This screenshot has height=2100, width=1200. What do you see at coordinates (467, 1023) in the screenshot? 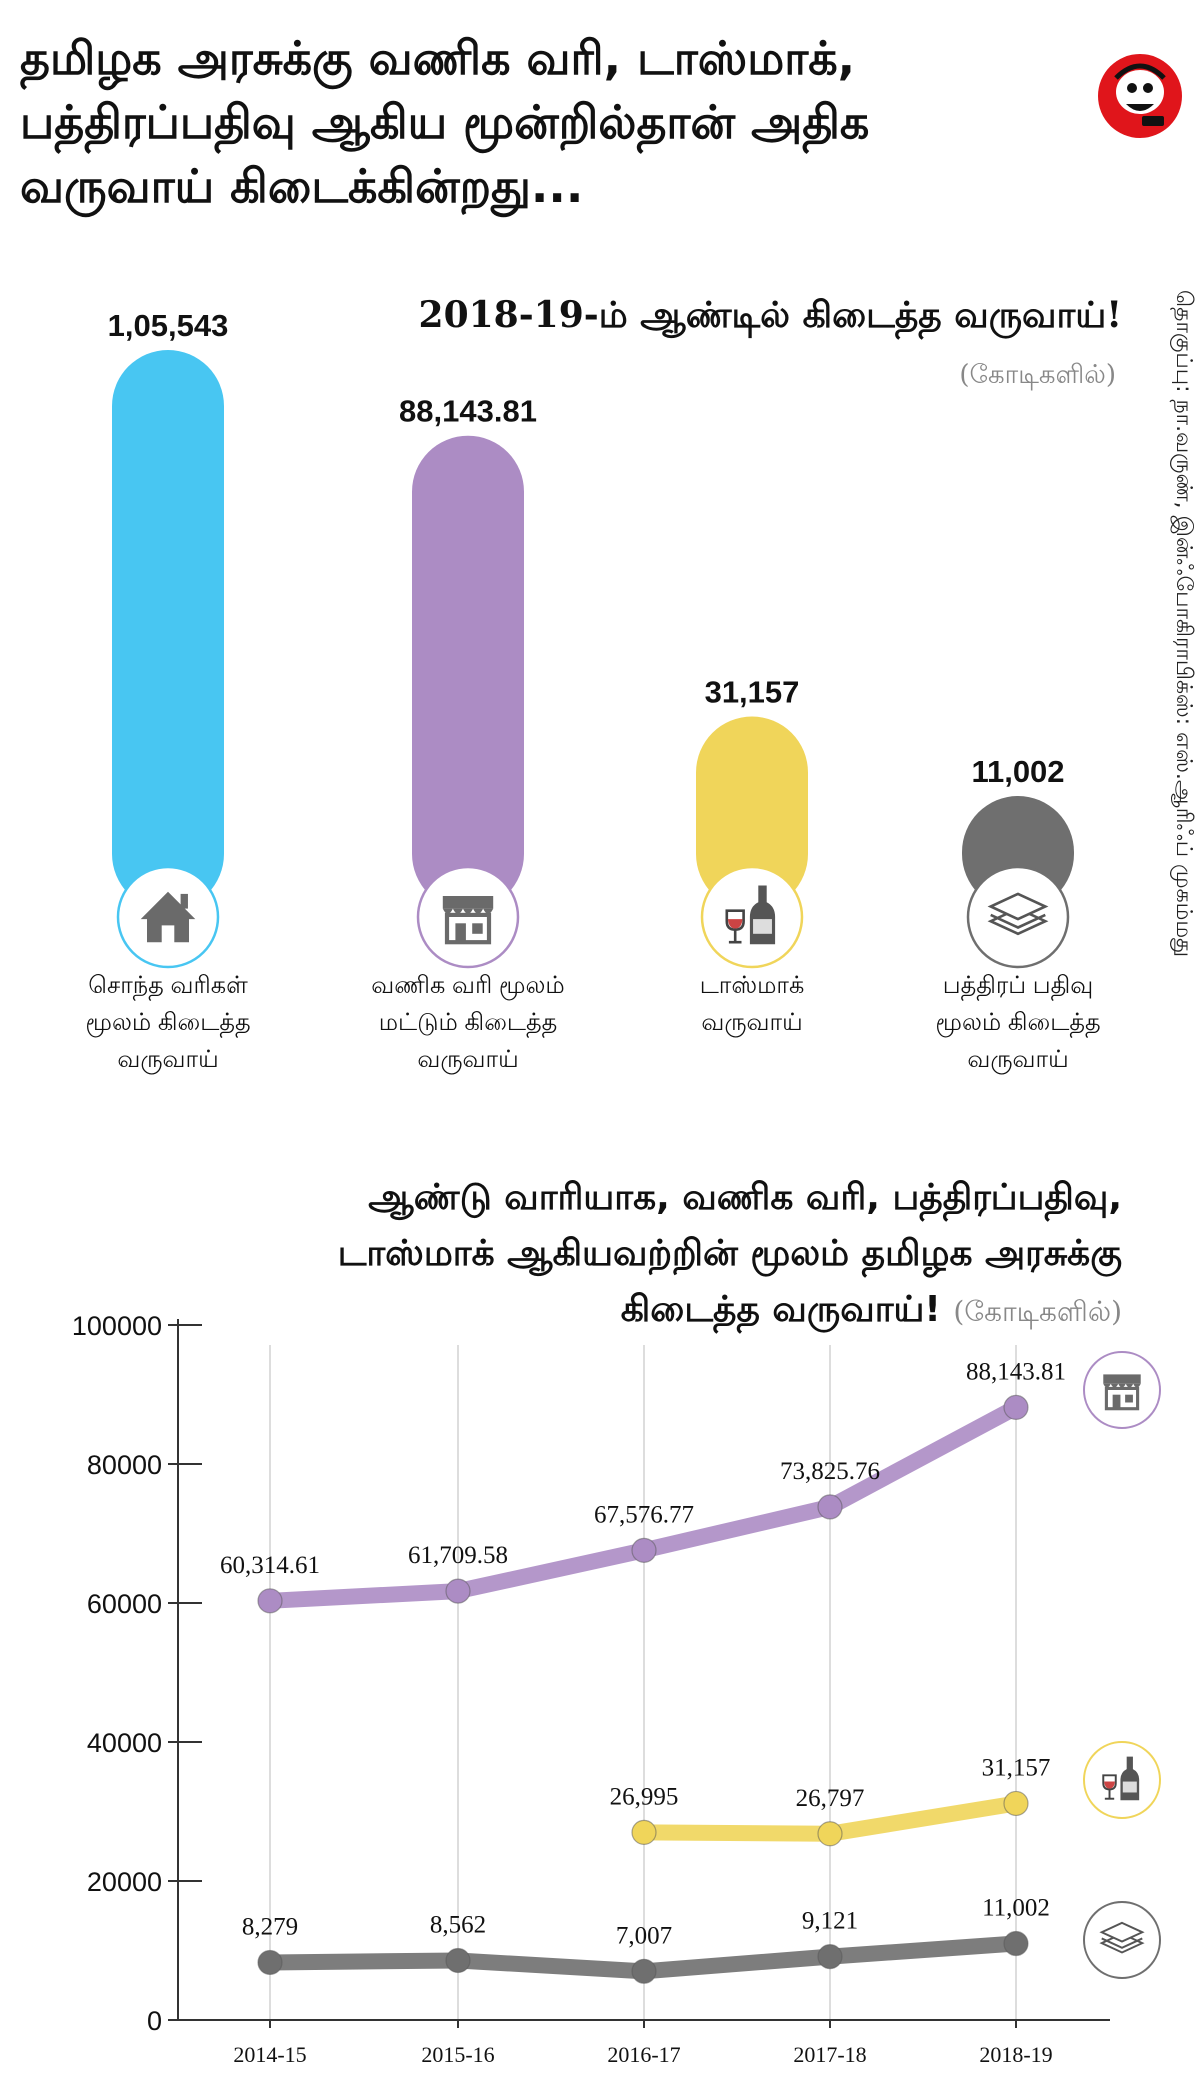
I see `bar-category-label: வணிக வரி மூலம் மட்டும் கிடைத்த வருவாய்` at bounding box center [467, 1023].